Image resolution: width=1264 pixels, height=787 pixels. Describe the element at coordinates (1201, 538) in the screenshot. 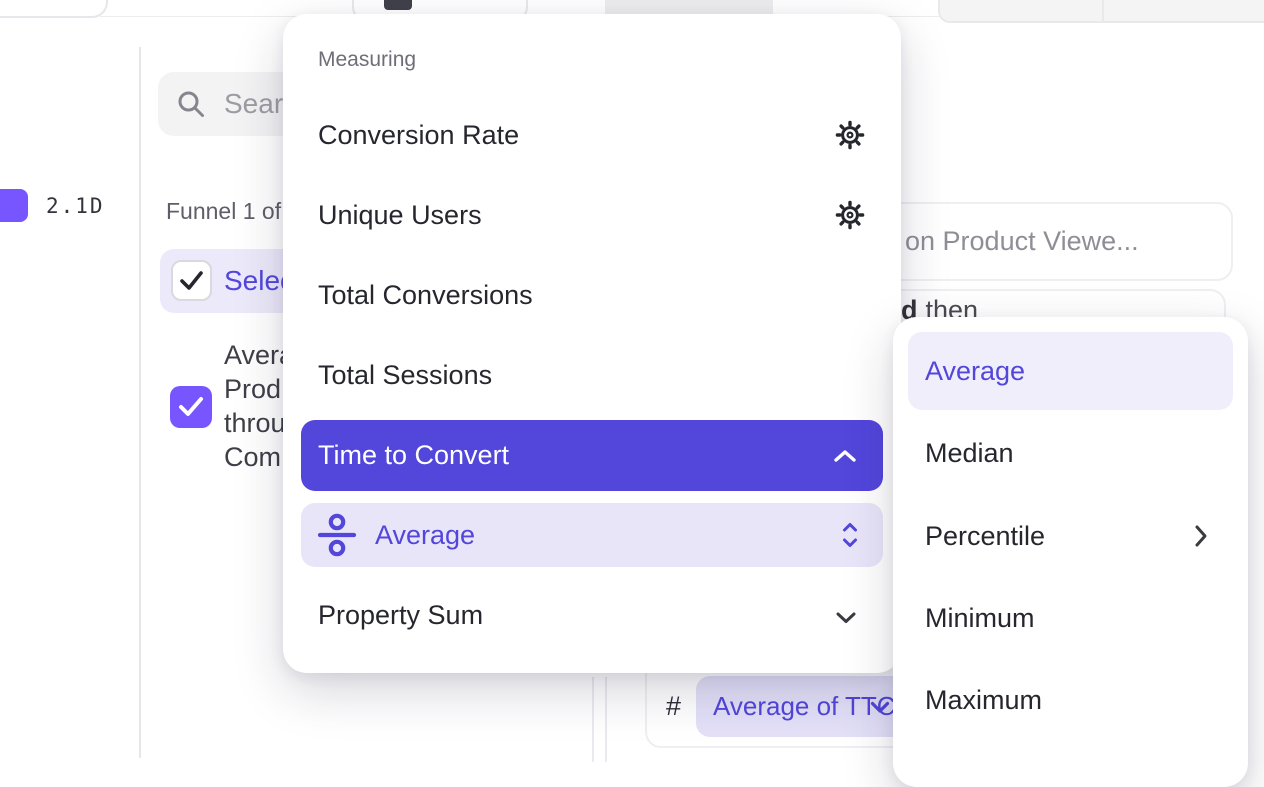

I see `chevron-right-icon` at that location.